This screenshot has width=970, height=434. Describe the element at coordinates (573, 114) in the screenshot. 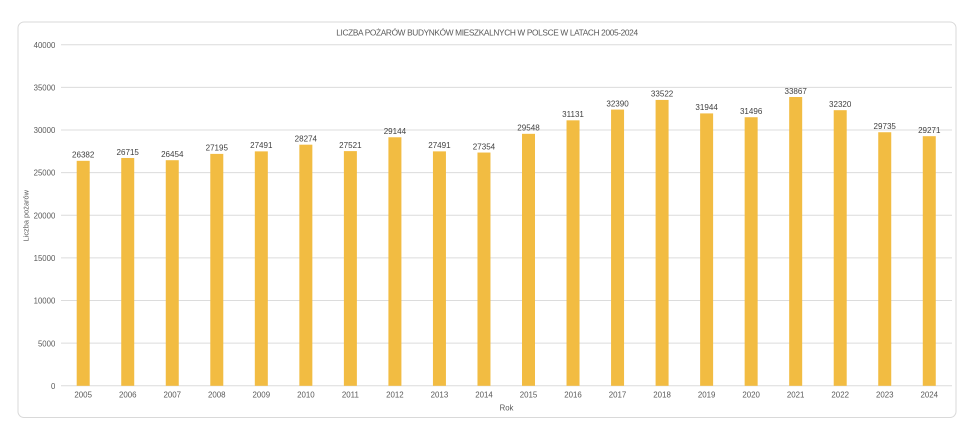

I see `svg-text: 31131` at that location.